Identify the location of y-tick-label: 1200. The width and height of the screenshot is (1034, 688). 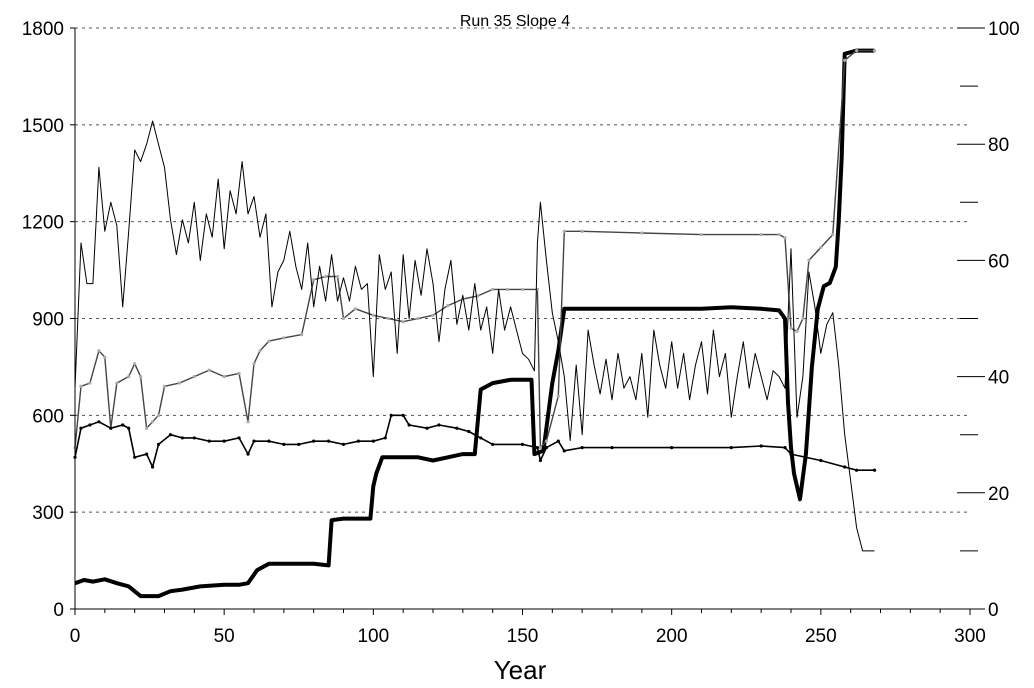
(43, 223).